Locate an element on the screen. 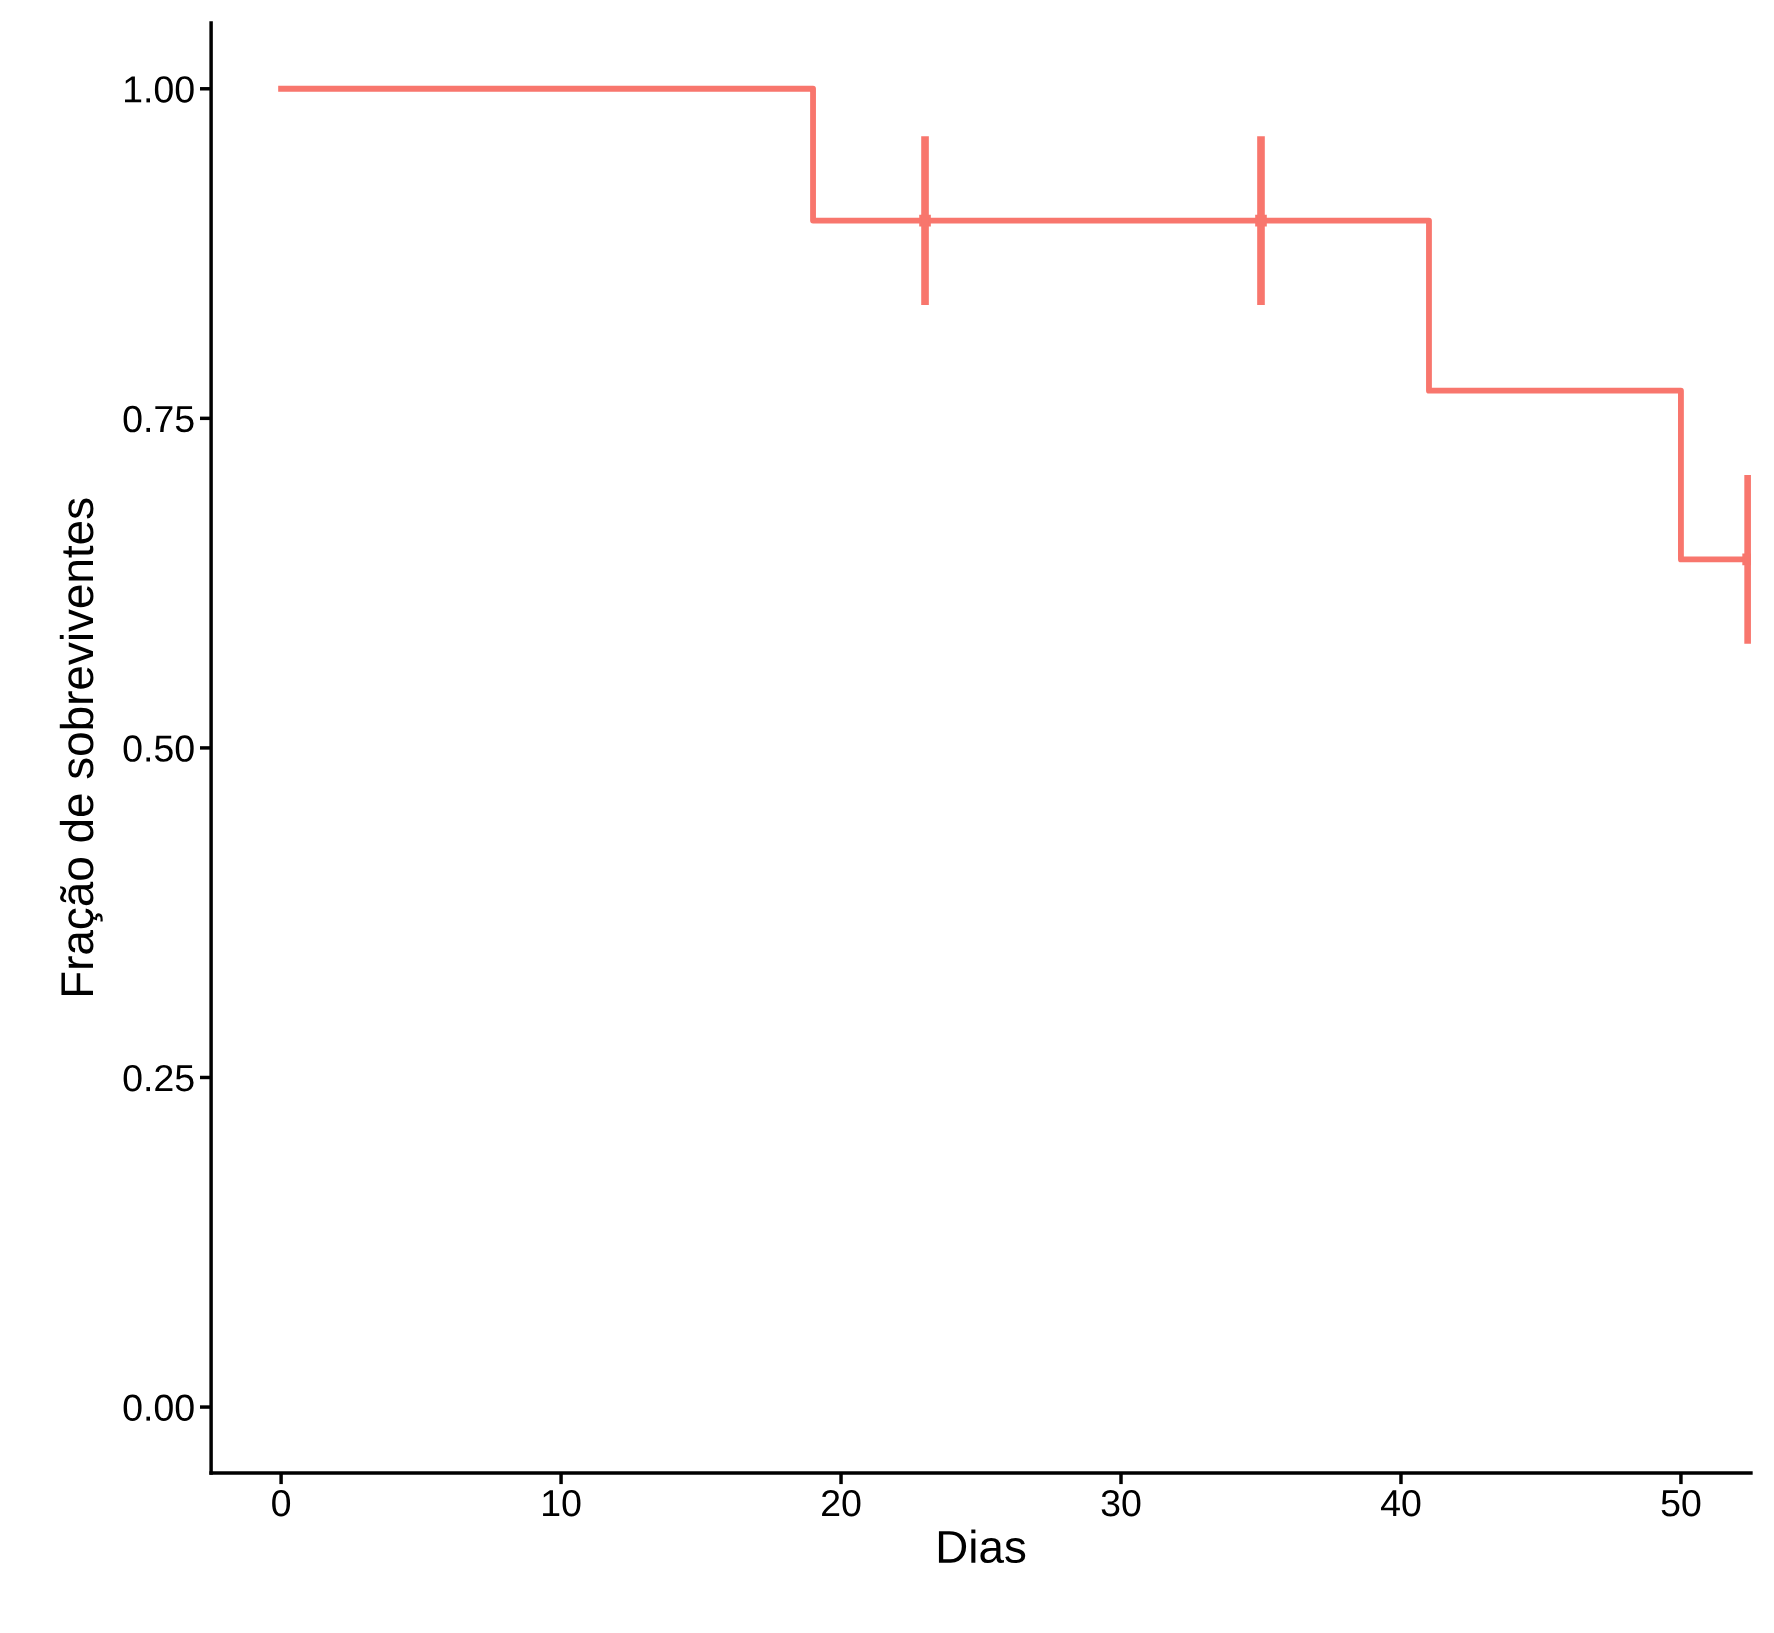  x-tick-label: 20 is located at coordinates (841, 1503).